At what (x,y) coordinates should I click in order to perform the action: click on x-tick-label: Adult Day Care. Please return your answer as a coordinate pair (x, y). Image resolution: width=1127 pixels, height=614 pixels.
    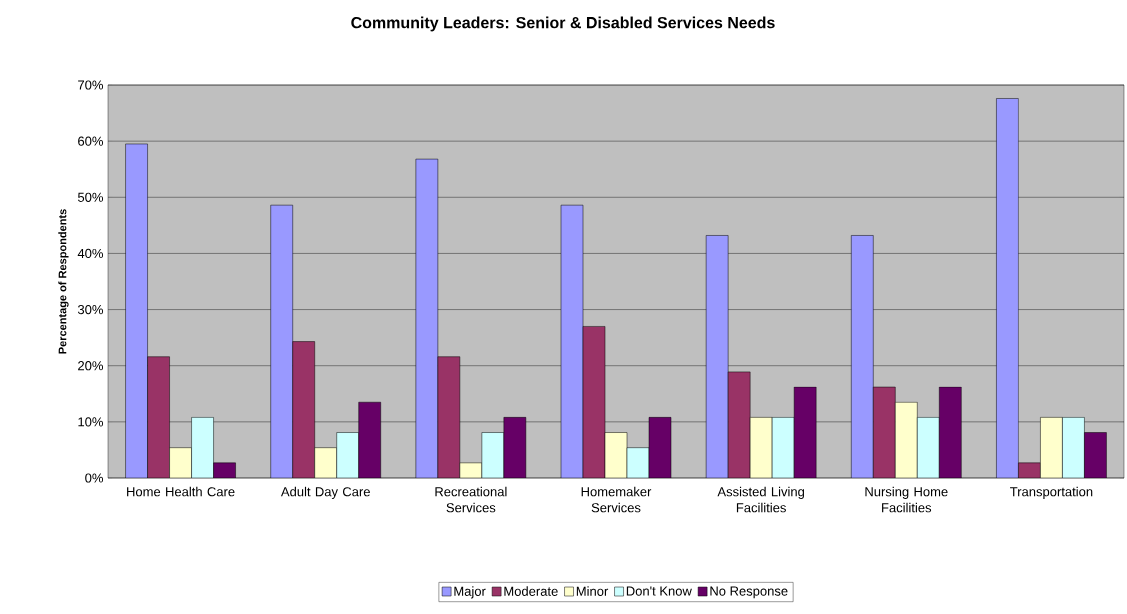
    Looking at the image, I should click on (325, 492).